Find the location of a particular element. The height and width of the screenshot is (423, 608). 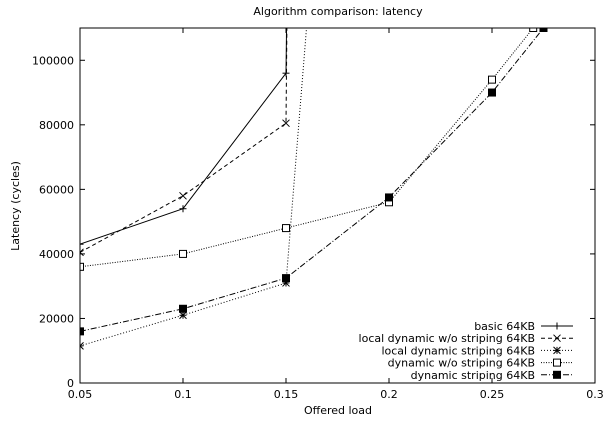

x-tick-label: 0.1 is located at coordinates (183, 394).